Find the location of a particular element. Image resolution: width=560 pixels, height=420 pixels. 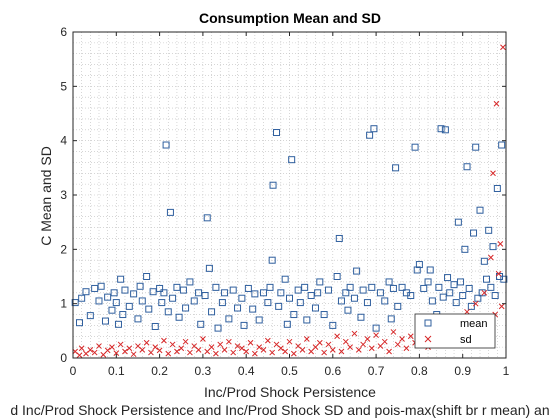

y-tick-label: 5 is located at coordinates (63, 86).